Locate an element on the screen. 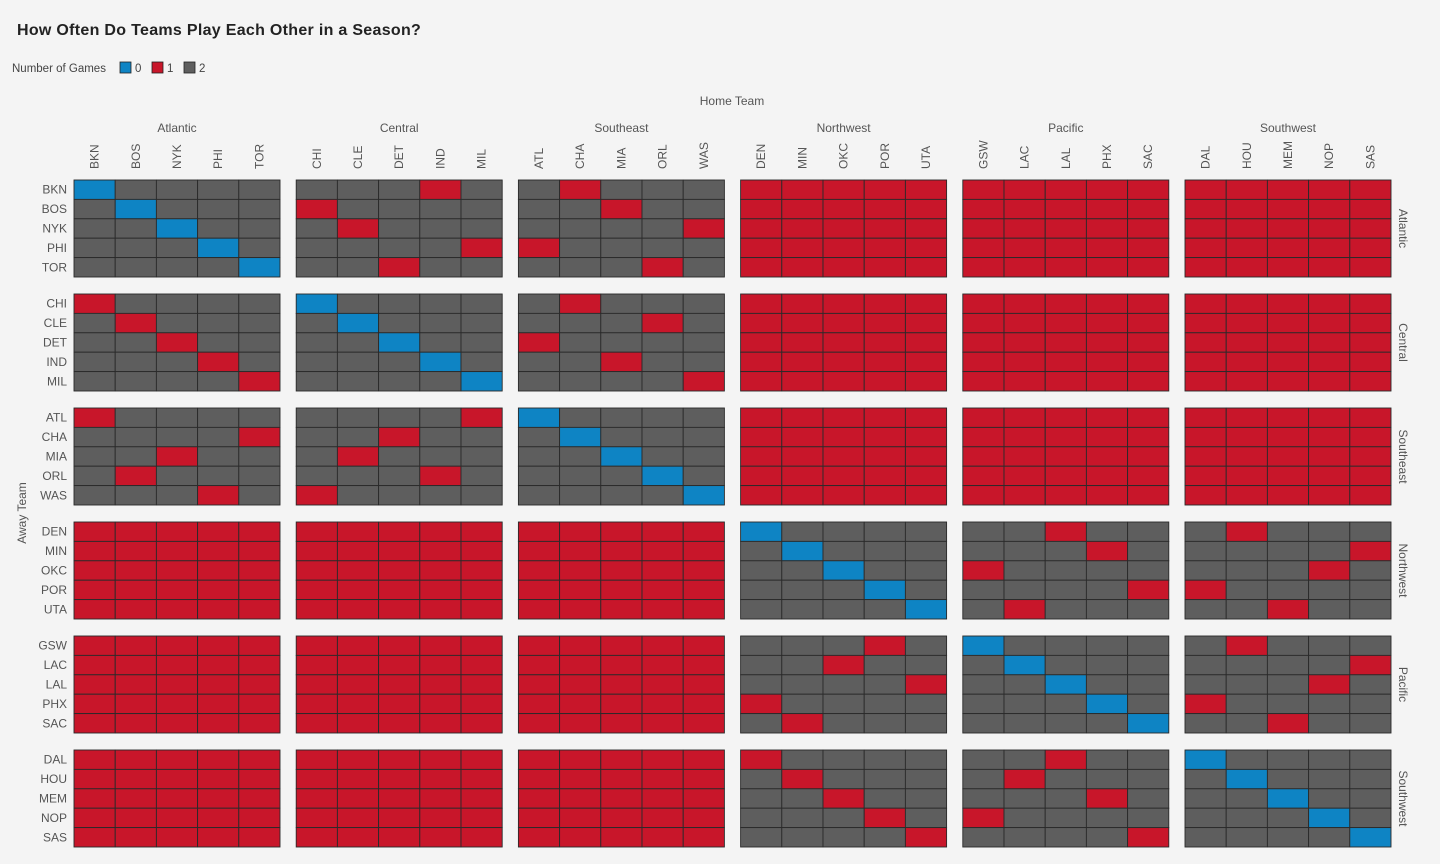  y-tick-ind: IND is located at coordinates (56, 362).